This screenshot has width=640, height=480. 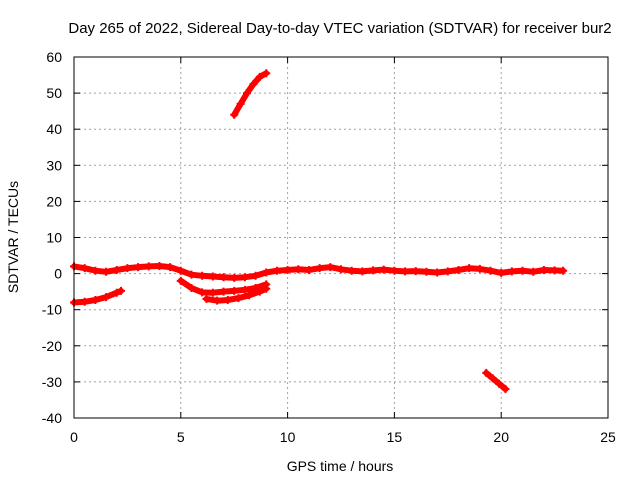 I want to click on series-arc-main, so click(x=319, y=272).